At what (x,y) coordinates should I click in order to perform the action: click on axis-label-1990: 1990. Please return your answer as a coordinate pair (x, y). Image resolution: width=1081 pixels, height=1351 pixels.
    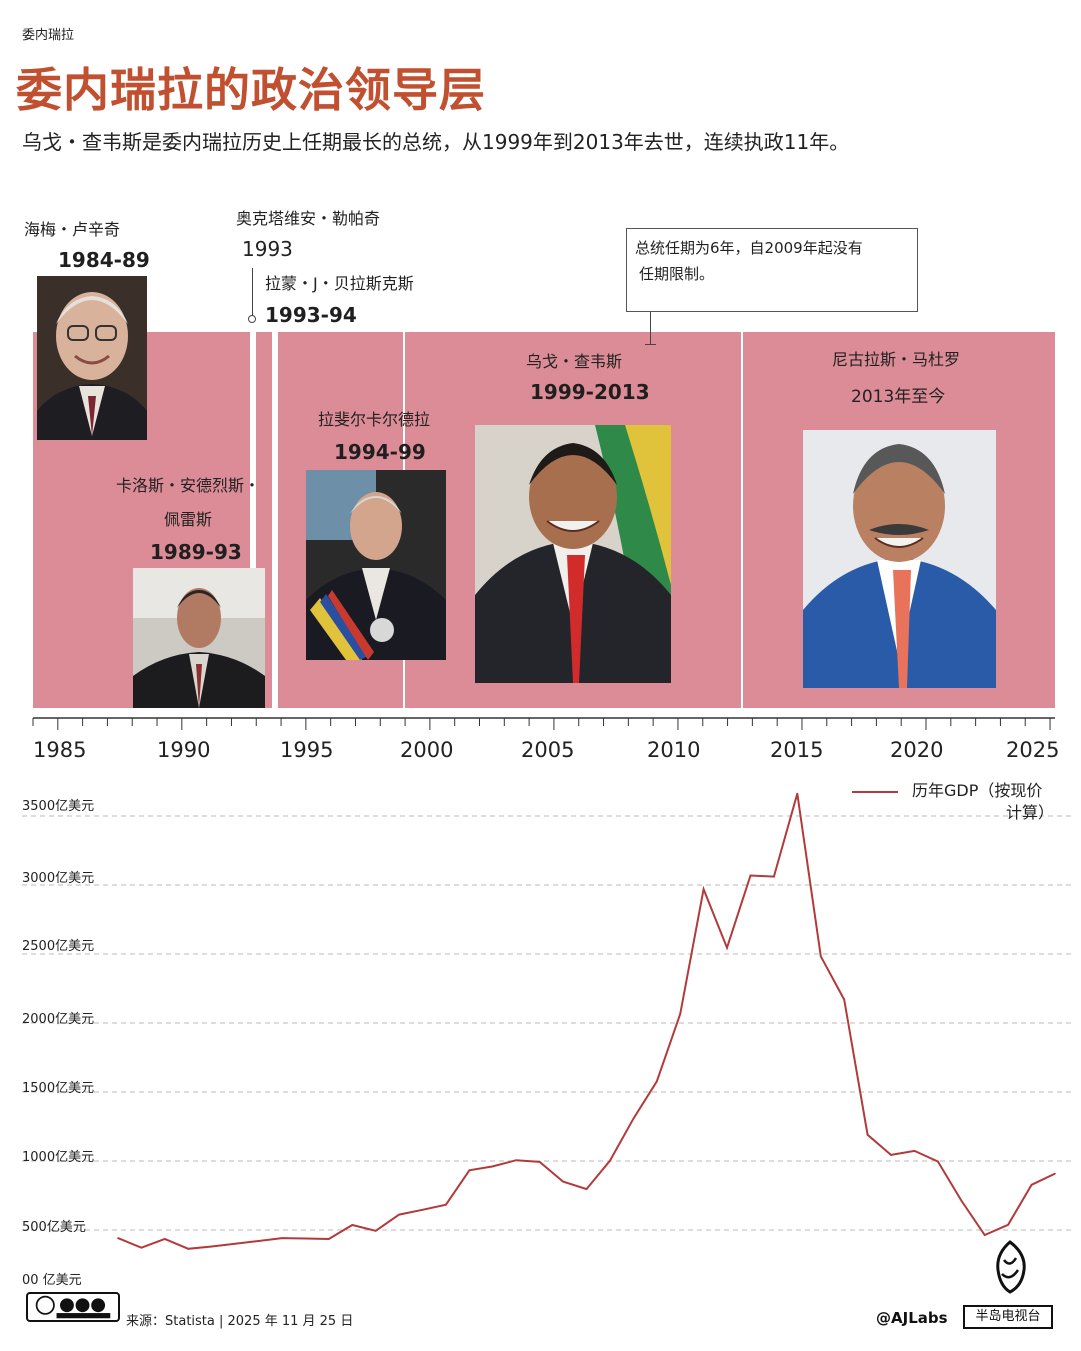
    Looking at the image, I should click on (184, 750).